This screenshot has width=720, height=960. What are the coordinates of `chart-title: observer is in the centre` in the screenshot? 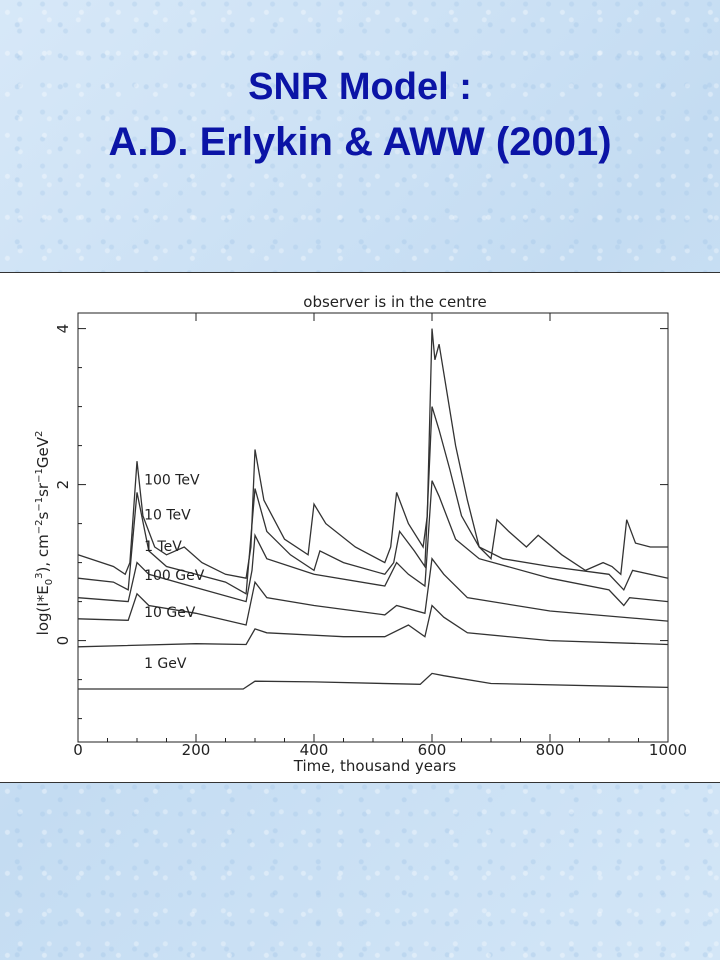 It's located at (394, 302).